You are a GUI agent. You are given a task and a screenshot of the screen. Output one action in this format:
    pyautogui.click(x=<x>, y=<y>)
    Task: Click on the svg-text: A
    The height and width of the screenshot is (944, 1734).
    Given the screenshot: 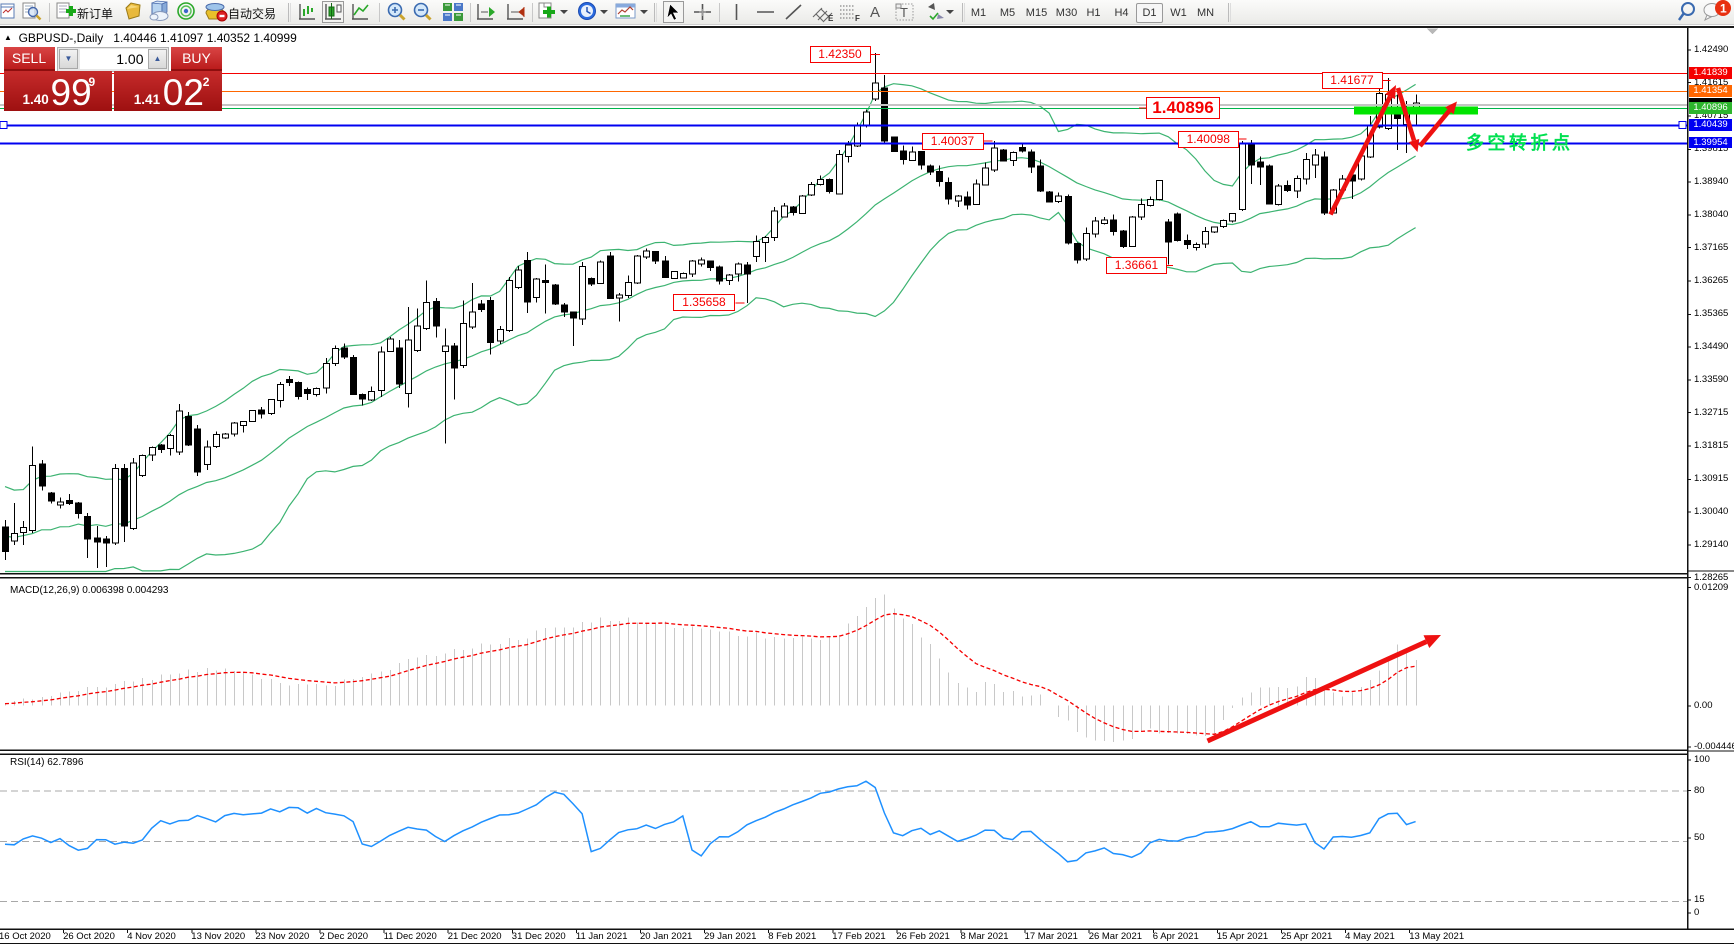 What is the action you would take?
    pyautogui.click(x=875, y=12)
    